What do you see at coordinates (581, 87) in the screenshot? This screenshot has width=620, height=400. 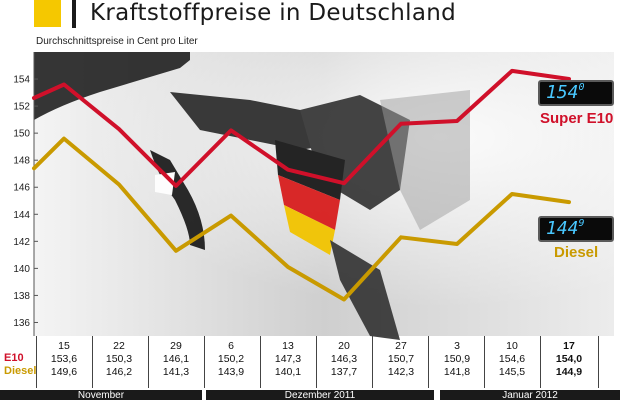 I see `lcd-super-decimal: 0` at bounding box center [581, 87].